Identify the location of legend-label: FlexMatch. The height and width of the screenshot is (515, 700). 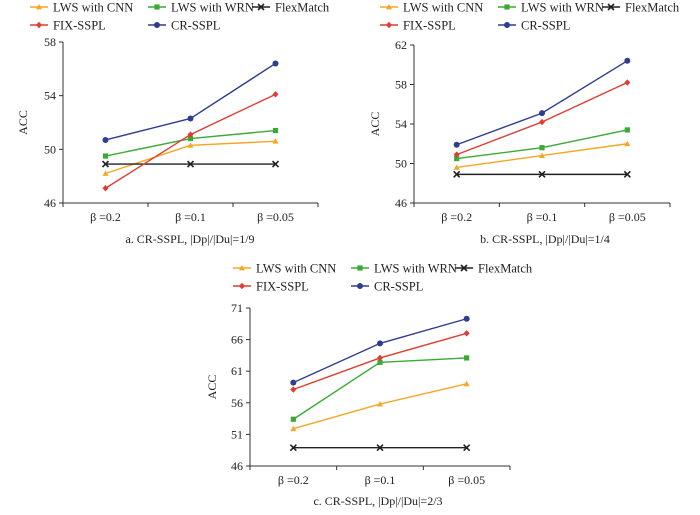
(302, 8).